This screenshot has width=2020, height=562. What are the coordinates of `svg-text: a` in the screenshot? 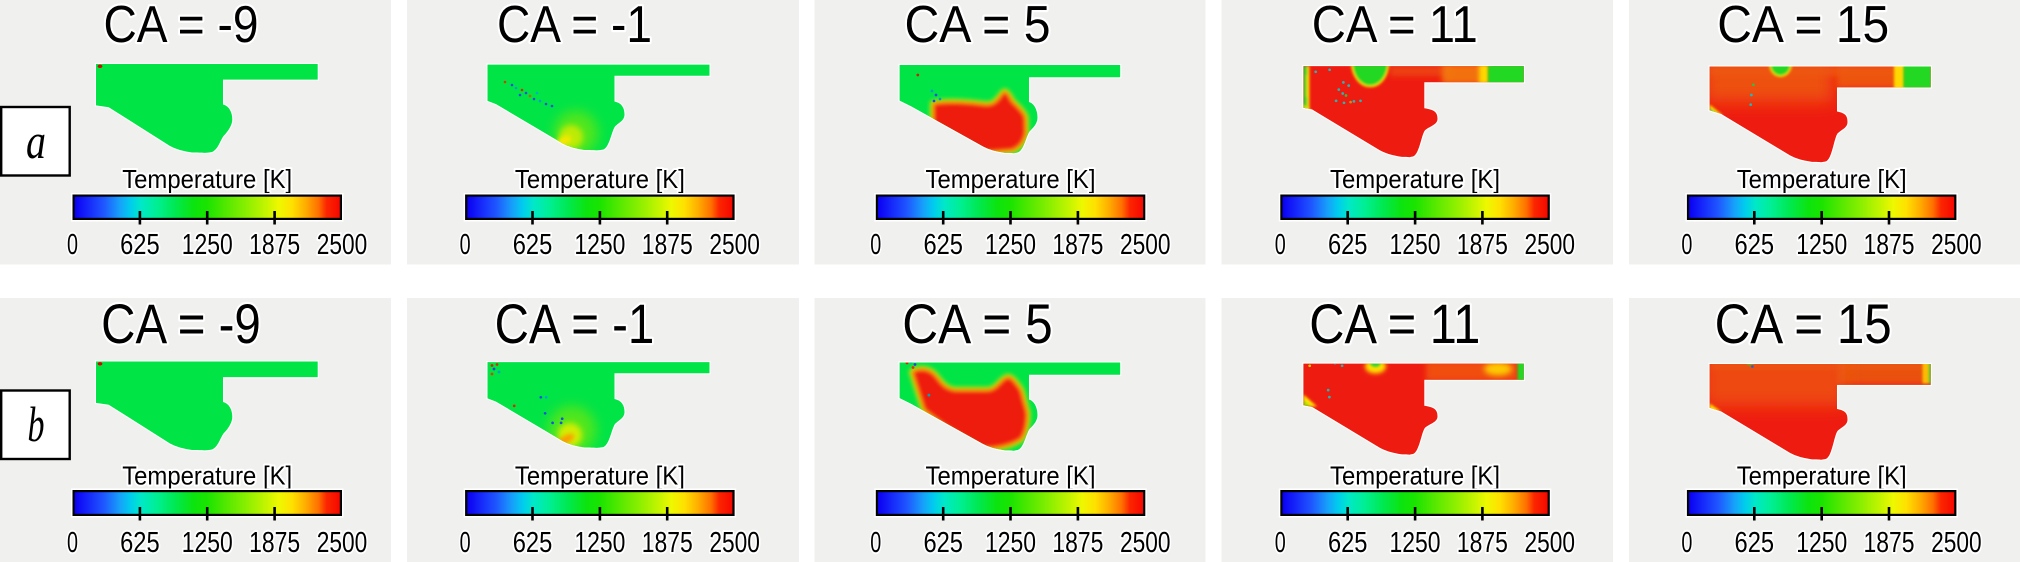 It's located at (36, 141).